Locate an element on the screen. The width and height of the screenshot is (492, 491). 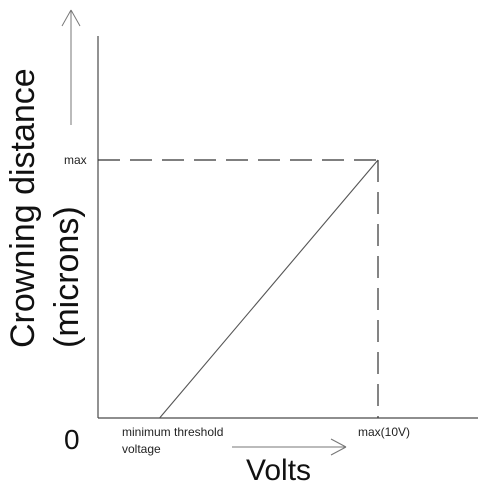
y-tick-label-max: max is located at coordinates (75, 160).